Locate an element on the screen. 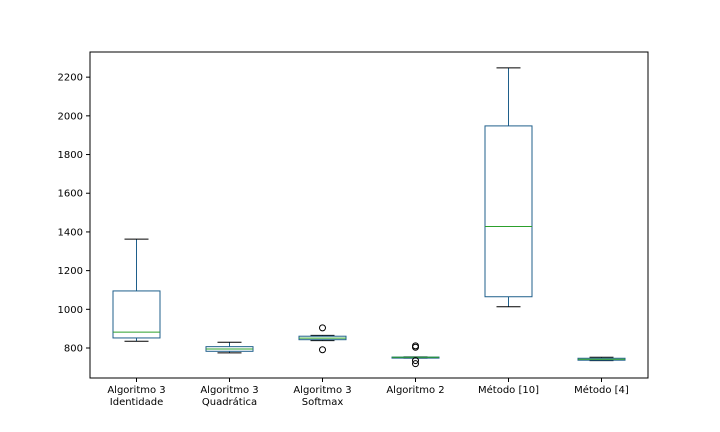  x-tick-label: Método [4] is located at coordinates (601, 390).